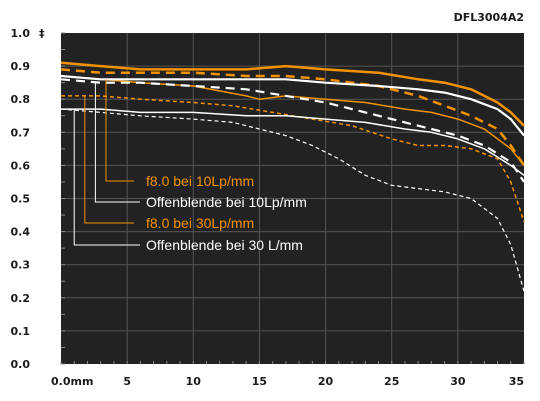  What do you see at coordinates (259, 381) in the screenshot?
I see `x-tick-label: 15` at bounding box center [259, 381].